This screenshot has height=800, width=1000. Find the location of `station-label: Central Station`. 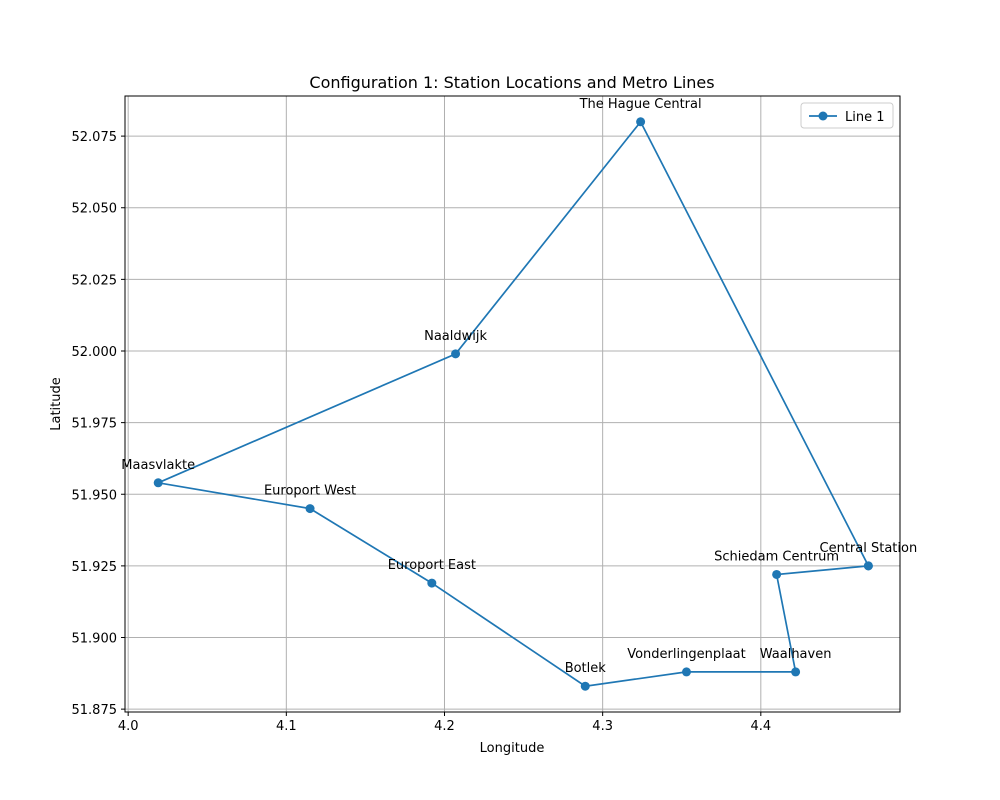

station-label: Central Station is located at coordinates (869, 548).